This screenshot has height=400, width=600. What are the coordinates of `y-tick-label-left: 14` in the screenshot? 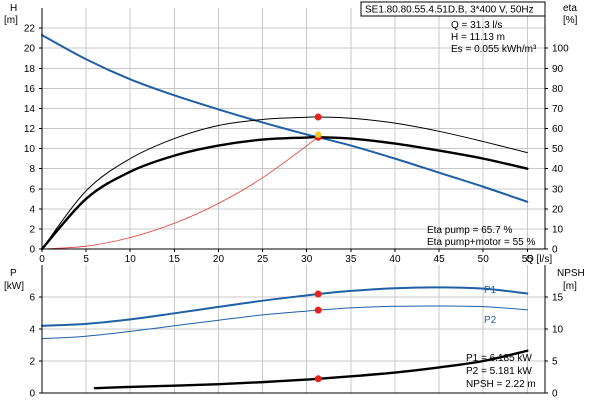 It's located at (30, 109).